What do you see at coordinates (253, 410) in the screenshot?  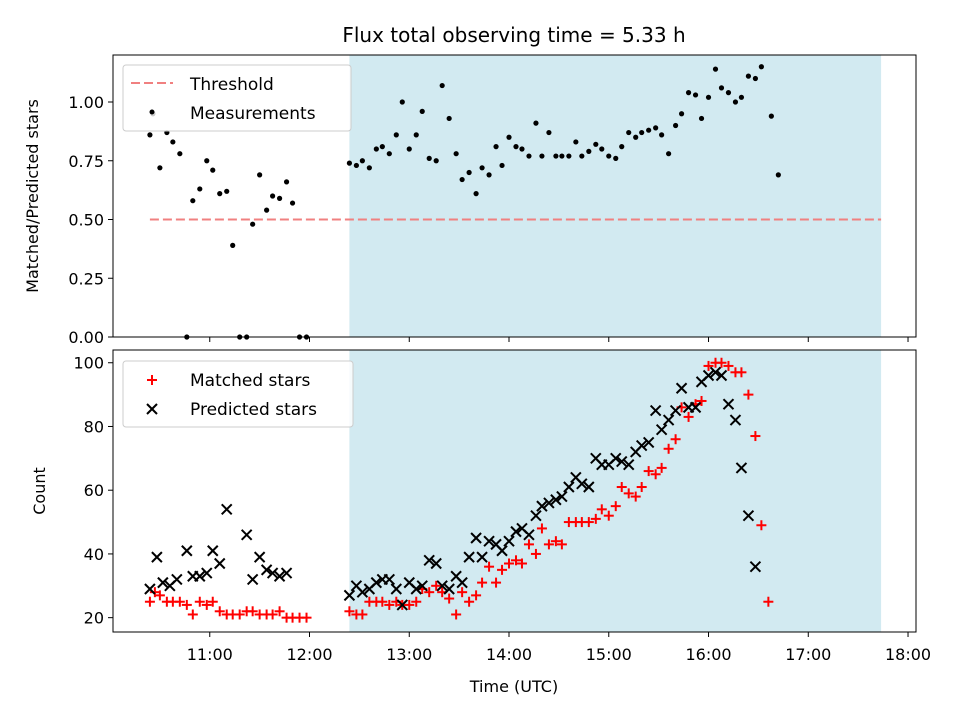 I see `predicted-stars-legend-label: Predicted stars` at bounding box center [253, 410].